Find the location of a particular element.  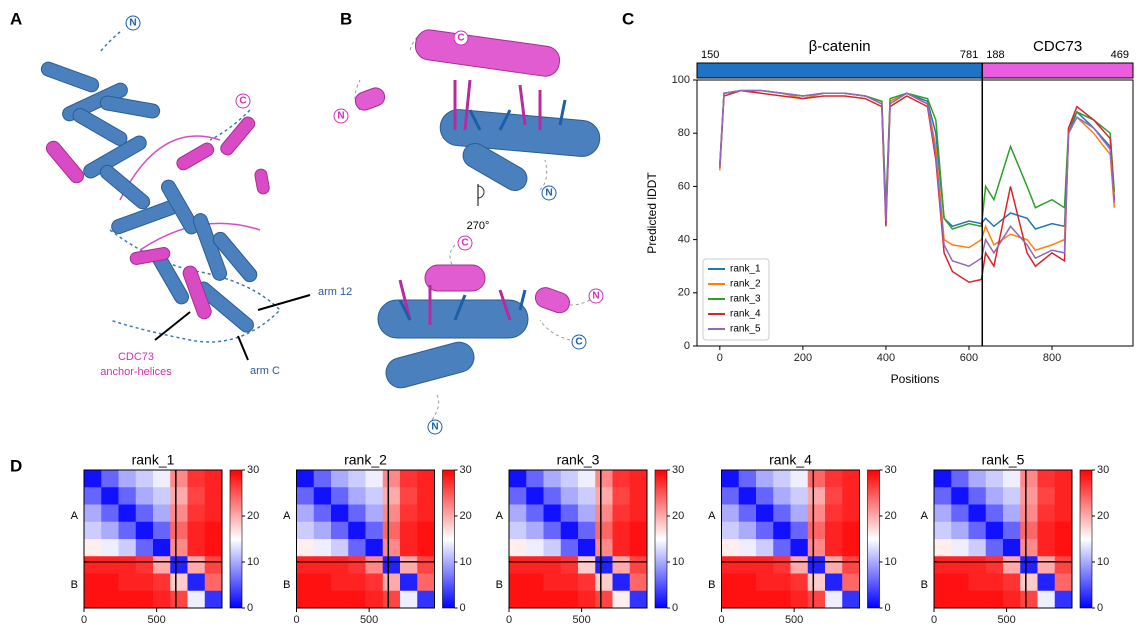

x-axis-label: Positions is located at coordinates (915, 379).